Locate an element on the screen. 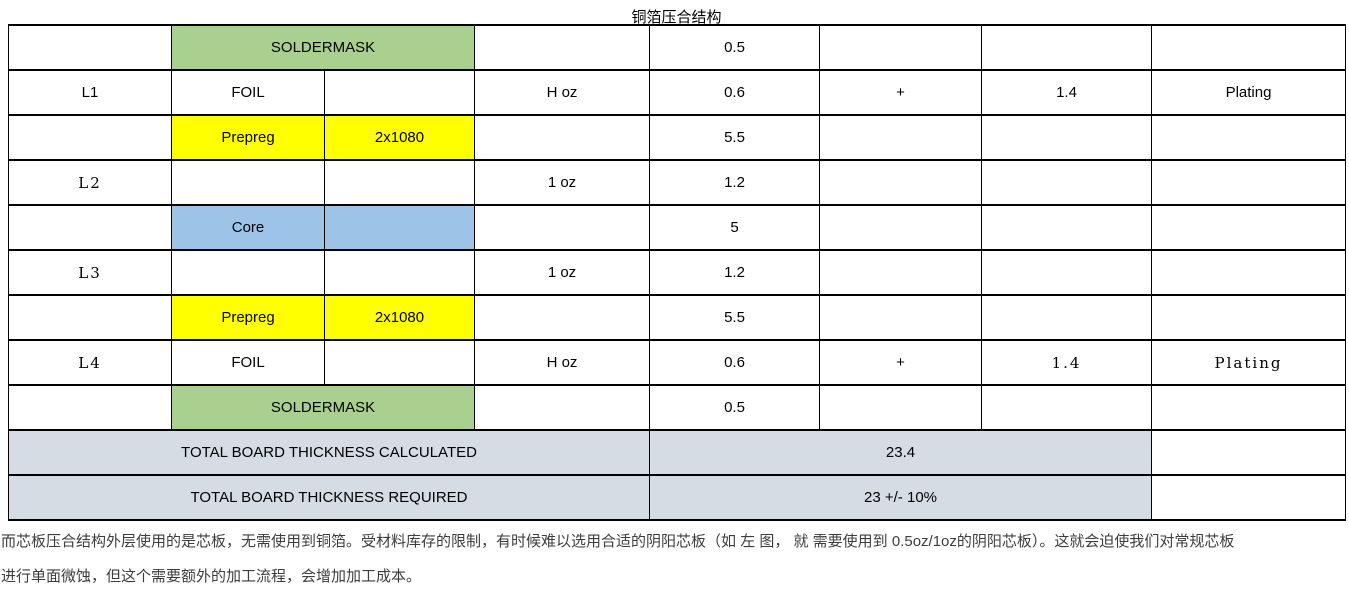 This screenshot has width=1349, height=610. row-l2: L2 1 oz 1.2 is located at coordinates (677, 182).